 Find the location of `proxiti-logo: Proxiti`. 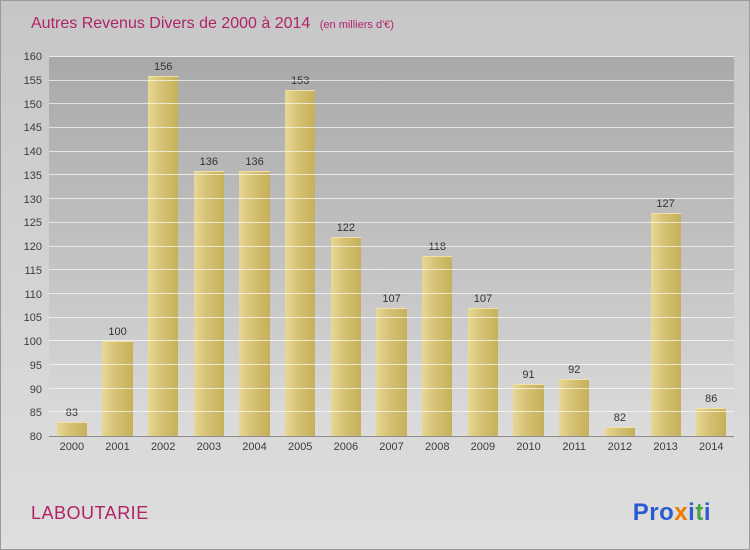

proxiti-logo: Proxiti is located at coordinates (672, 513).